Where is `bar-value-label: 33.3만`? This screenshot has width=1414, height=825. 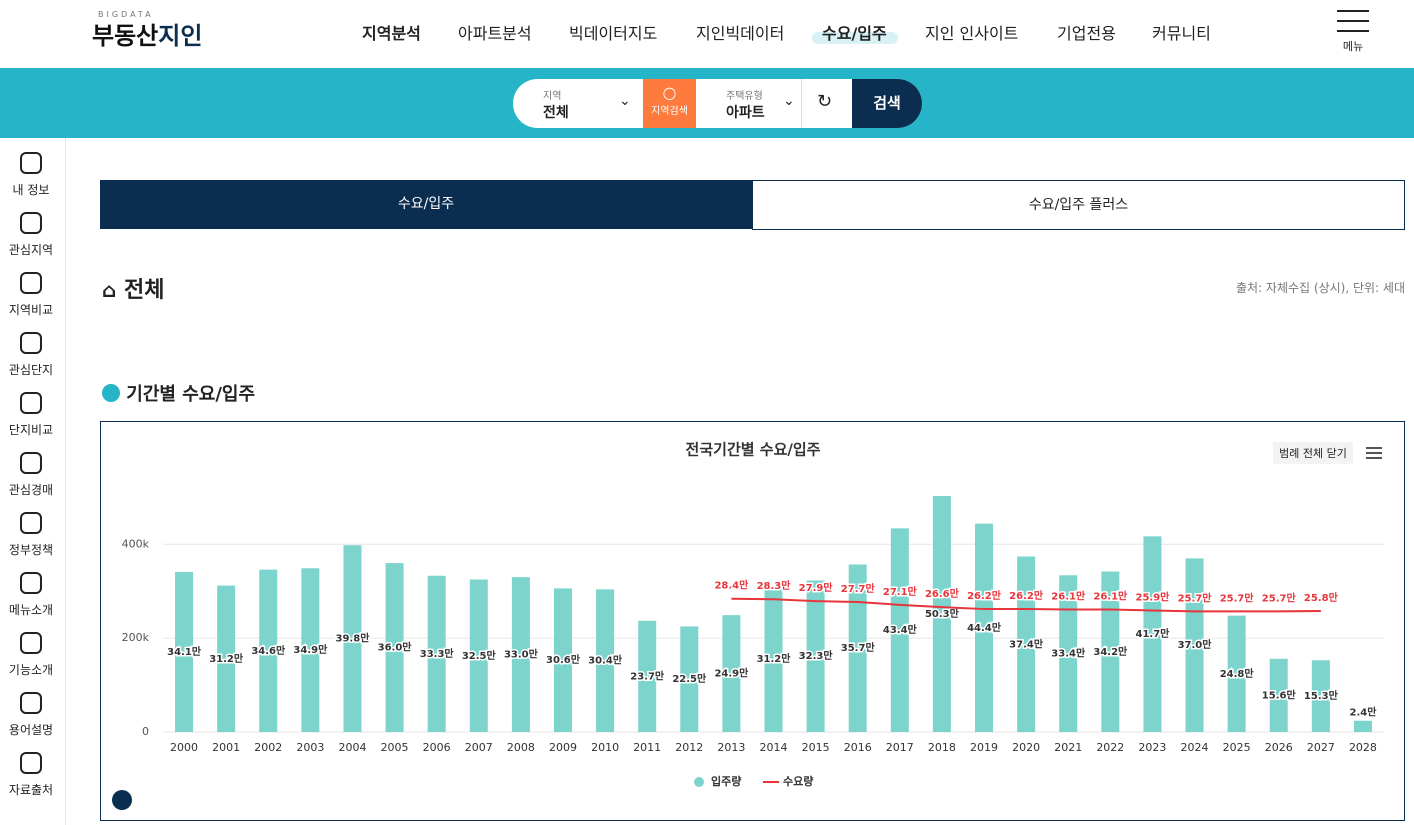
bar-value-label: 33.3만 is located at coordinates (437, 653).